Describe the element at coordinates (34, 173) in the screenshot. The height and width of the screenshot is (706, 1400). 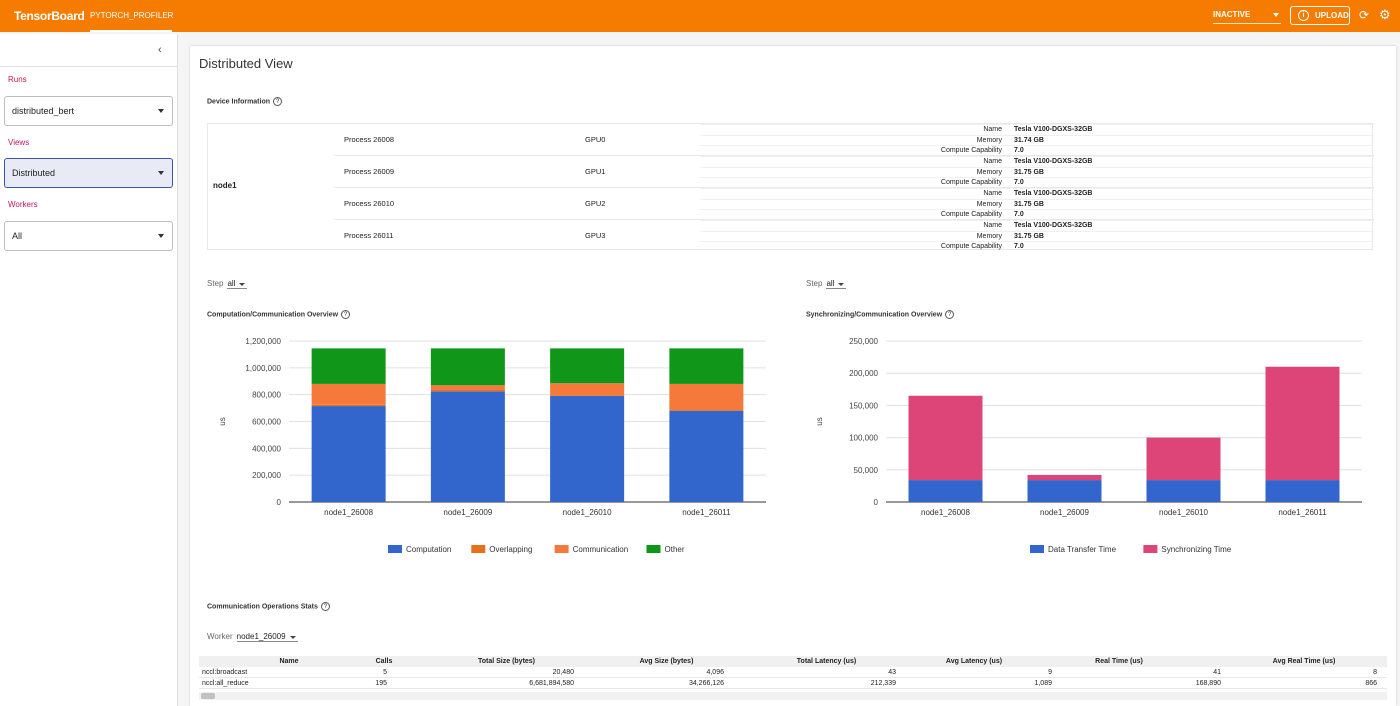
I see `views-select-value: Distributed` at that location.